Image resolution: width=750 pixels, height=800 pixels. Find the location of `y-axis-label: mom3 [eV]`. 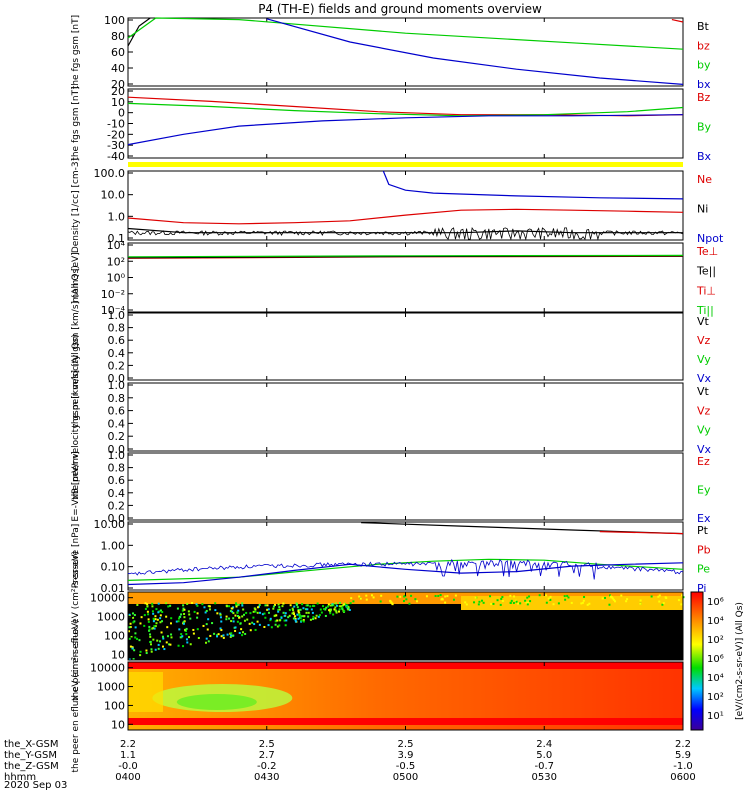

y-axis-label: mom3 [eV] is located at coordinates (76, 277).